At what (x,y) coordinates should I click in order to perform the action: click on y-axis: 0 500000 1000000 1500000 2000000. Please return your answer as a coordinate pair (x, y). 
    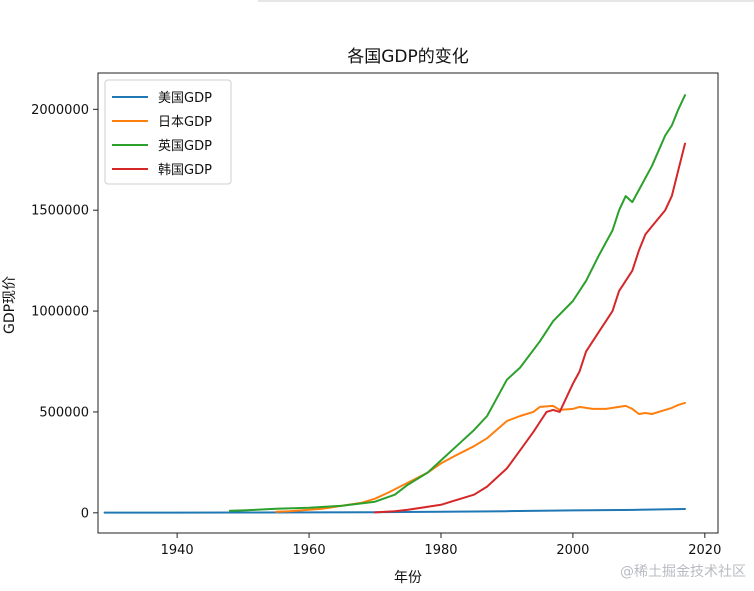
    Looking at the image, I should click on (64, 312).